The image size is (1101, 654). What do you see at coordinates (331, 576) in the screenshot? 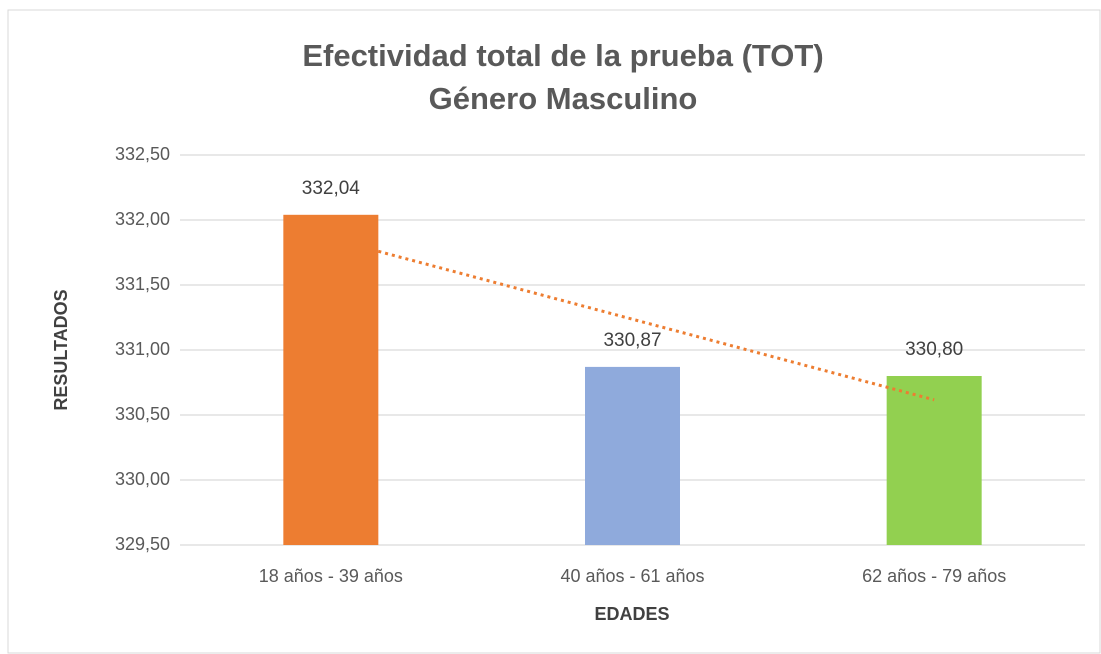
I see `x-tick-label: 18 años - 39 años` at bounding box center [331, 576].